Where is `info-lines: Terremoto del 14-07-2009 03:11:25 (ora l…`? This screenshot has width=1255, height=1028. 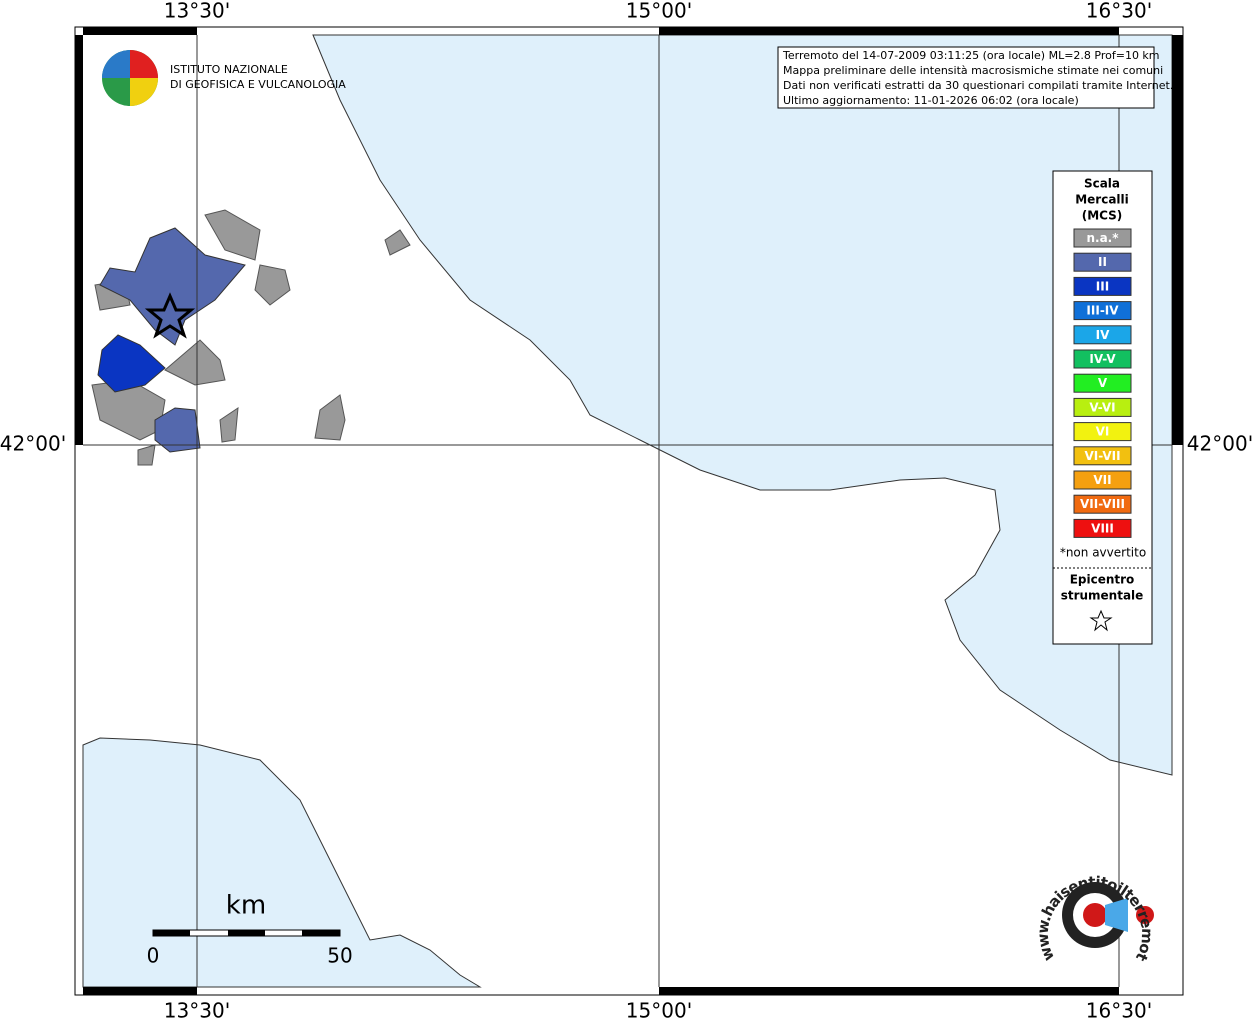 info-lines: Terremoto del 14-07-2009 03:11:25 (ora l… is located at coordinates (977, 78).